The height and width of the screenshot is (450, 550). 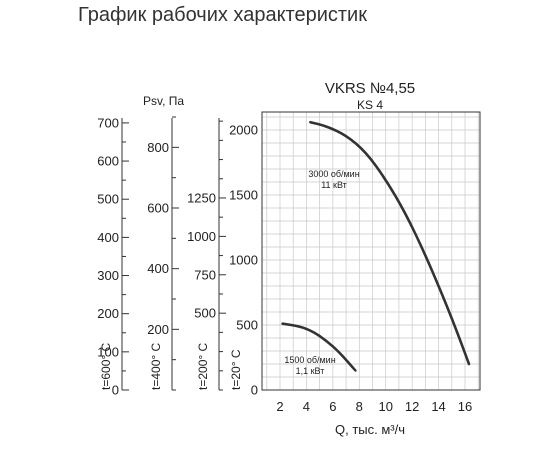 What do you see at coordinates (359, 406) in the screenshot?
I see `x-tick-label: 8` at bounding box center [359, 406].